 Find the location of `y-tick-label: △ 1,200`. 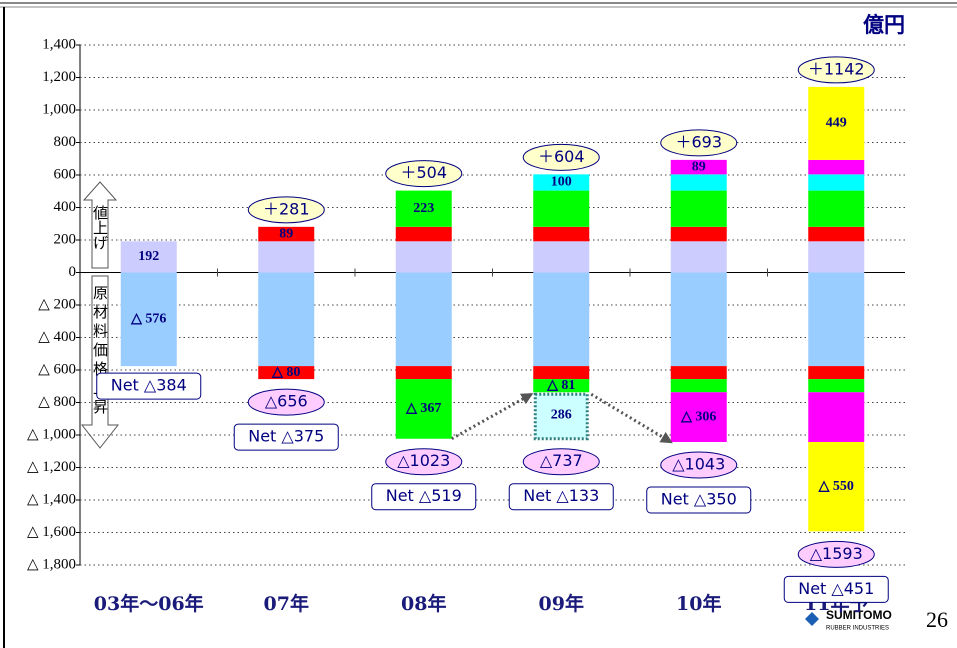

y-tick-label: △ 1,200 is located at coordinates (51, 467).